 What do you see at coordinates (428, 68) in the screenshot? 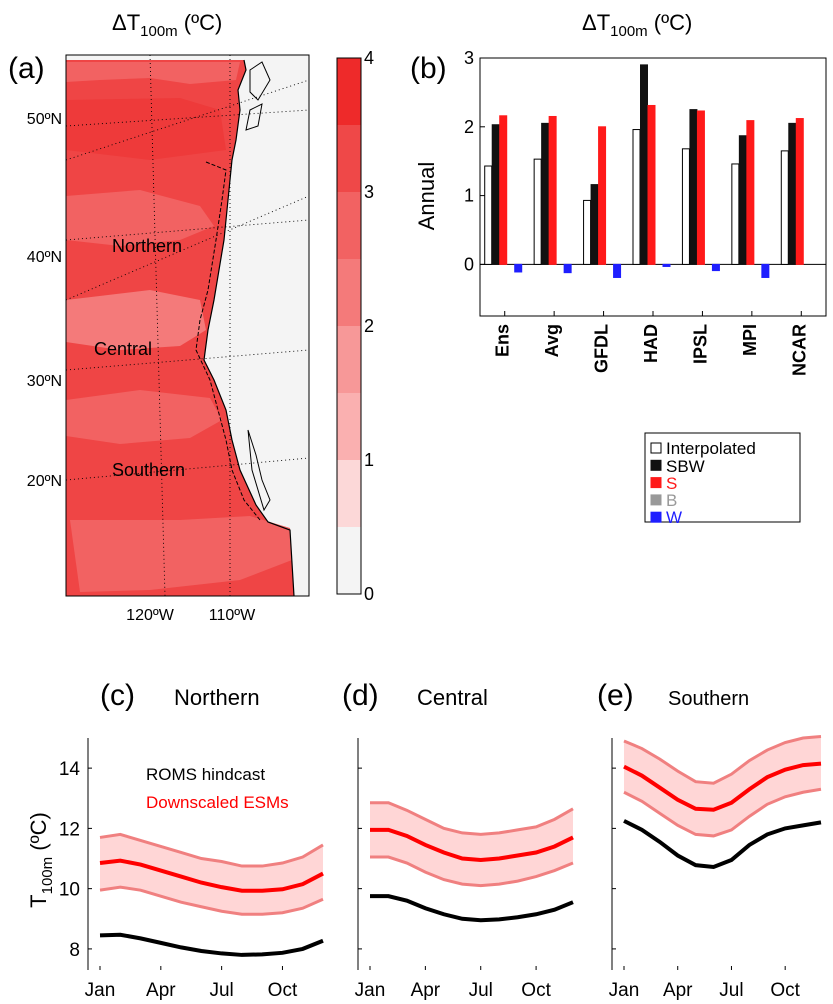
I see `panel-b-letter: (b)` at bounding box center [428, 68].